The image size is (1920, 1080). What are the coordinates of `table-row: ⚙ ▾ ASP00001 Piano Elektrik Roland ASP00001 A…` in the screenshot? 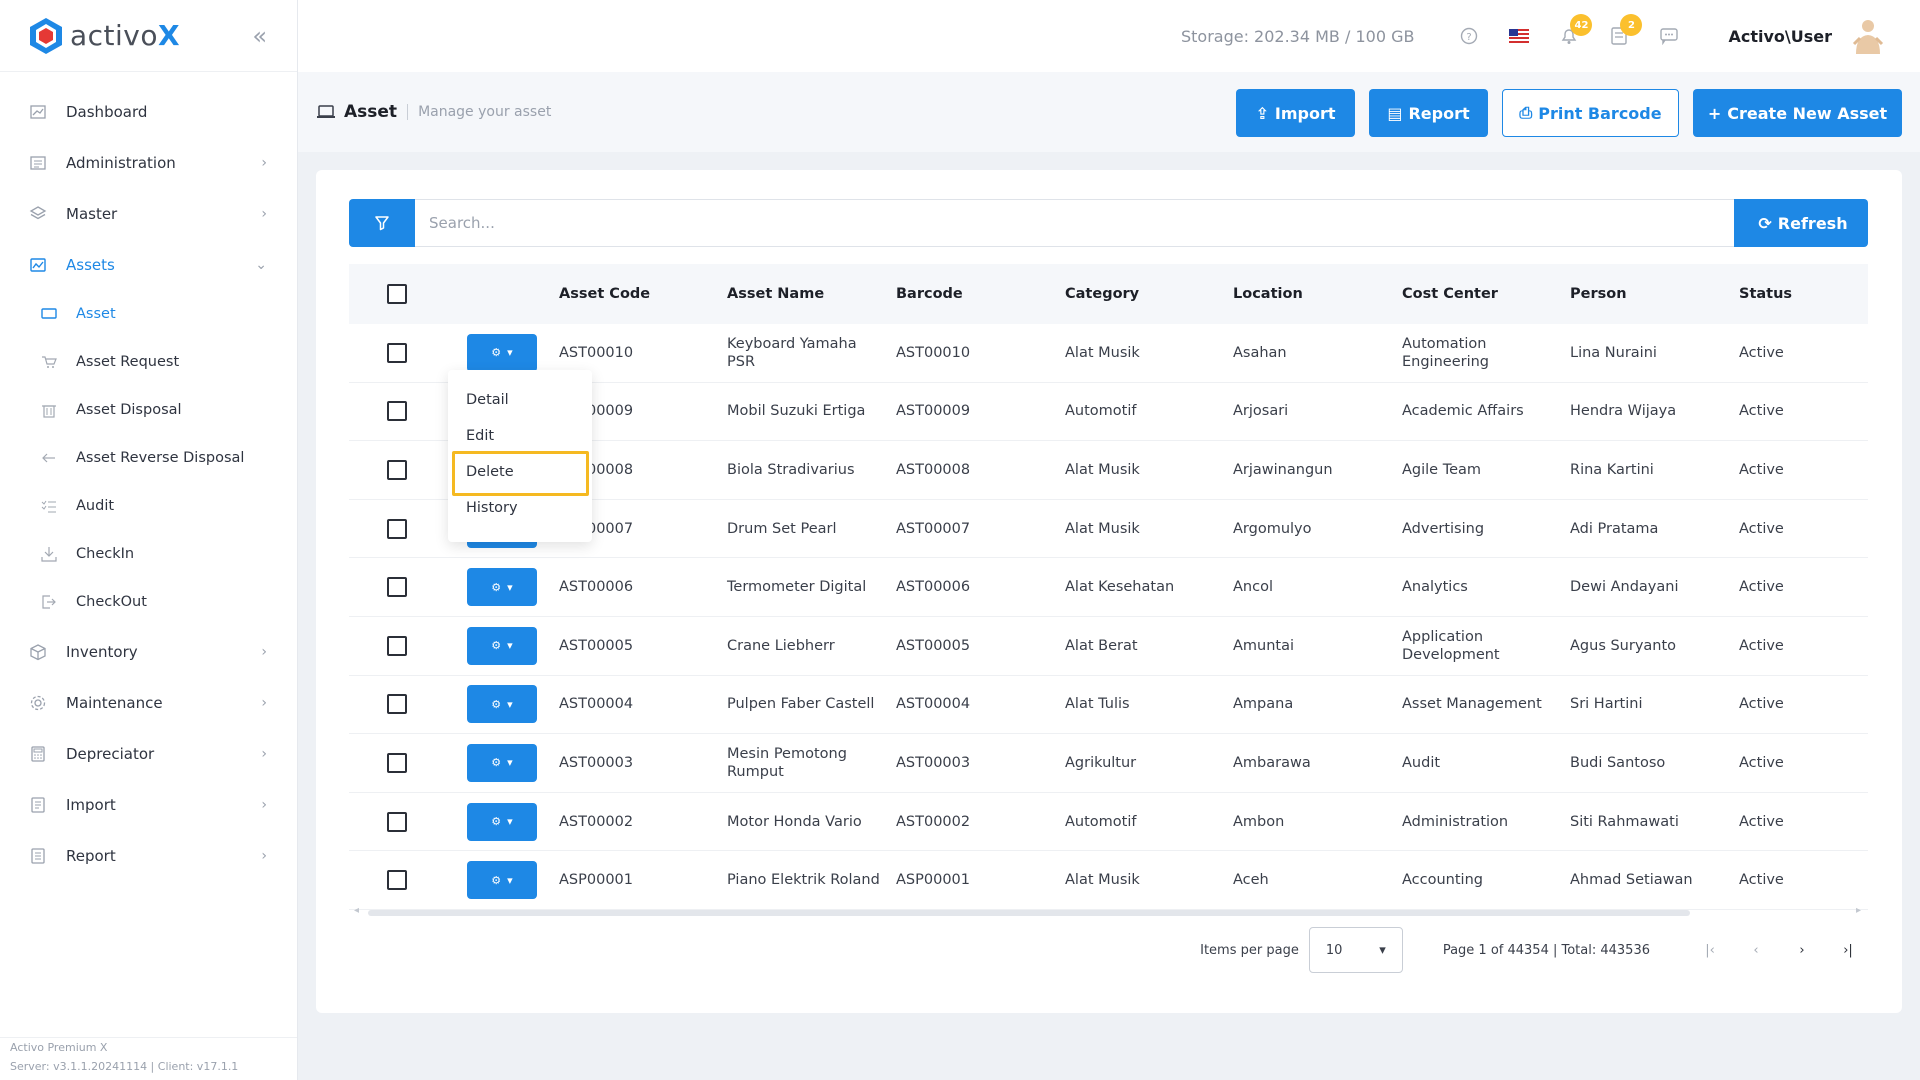 It's located at (1108, 880).